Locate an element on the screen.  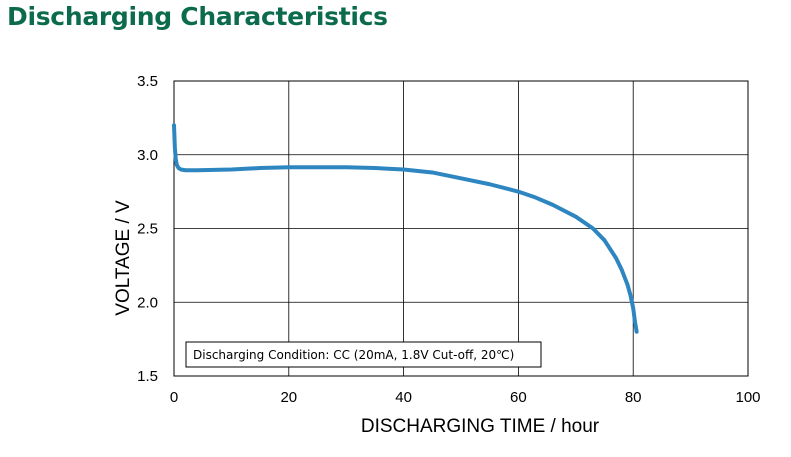
condition-box is located at coordinates (363, 354).